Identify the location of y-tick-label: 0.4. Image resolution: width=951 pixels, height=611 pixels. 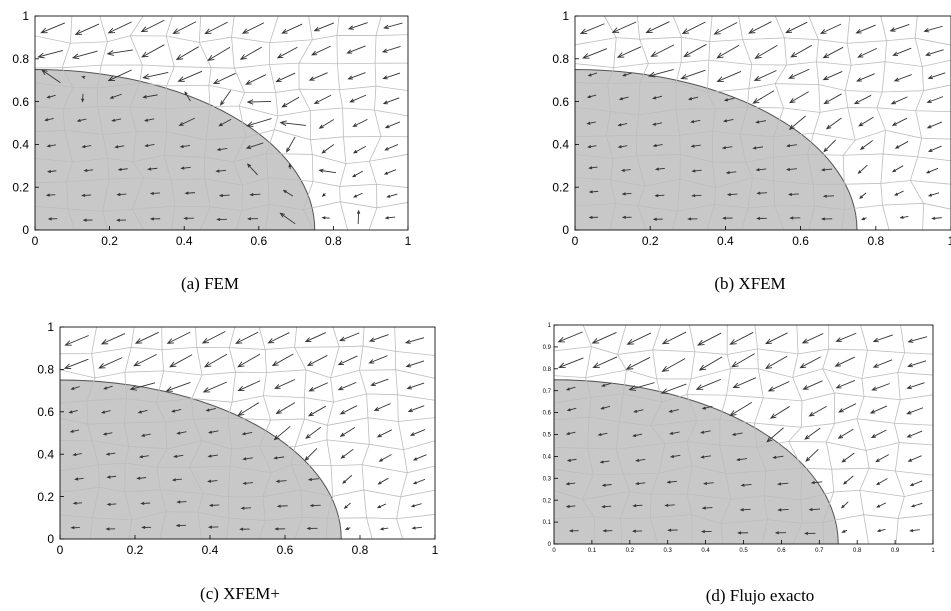
(560, 145).